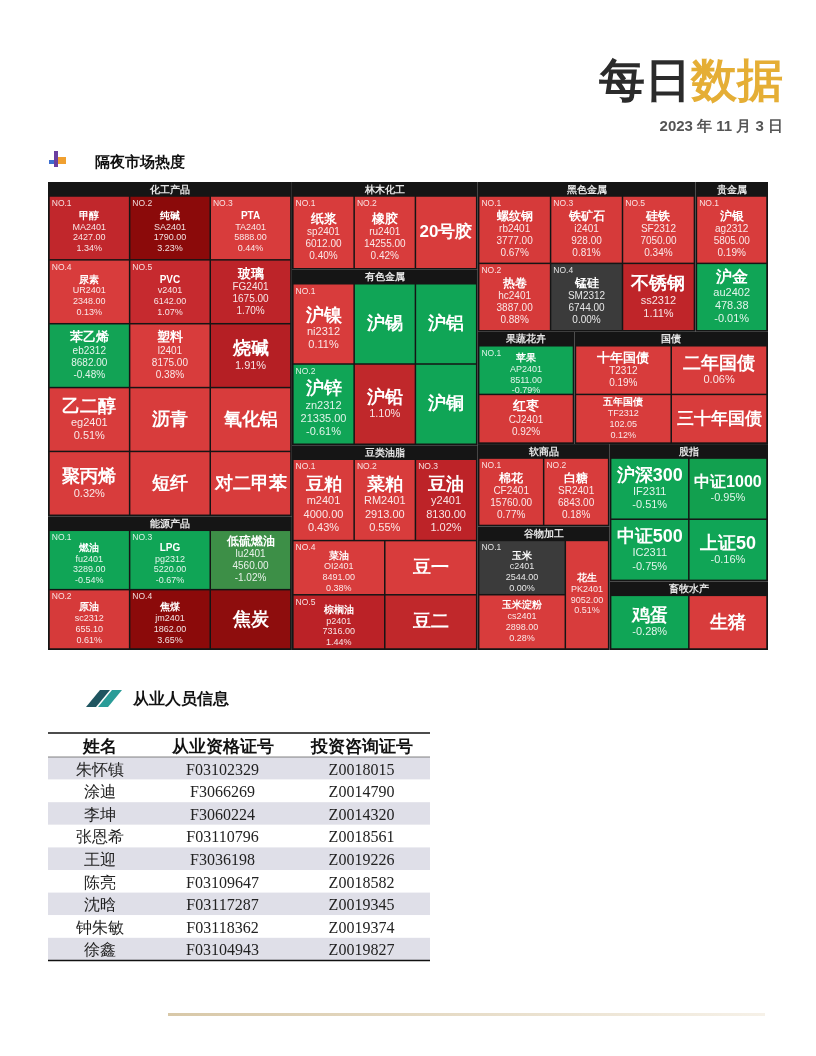 The image size is (816, 1056). What do you see at coordinates (250, 482) in the screenshot?
I see `category-label: 对二甲苯` at bounding box center [250, 482].